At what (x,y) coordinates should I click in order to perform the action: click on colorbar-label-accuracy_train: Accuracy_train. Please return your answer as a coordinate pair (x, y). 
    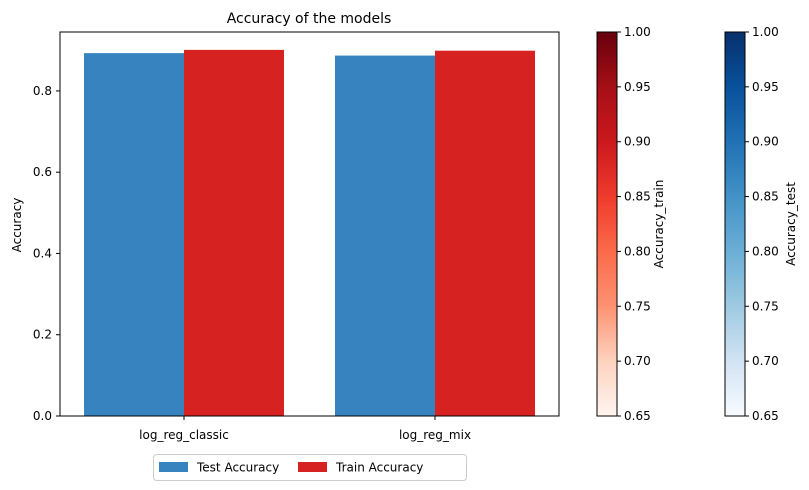
    Looking at the image, I should click on (659, 224).